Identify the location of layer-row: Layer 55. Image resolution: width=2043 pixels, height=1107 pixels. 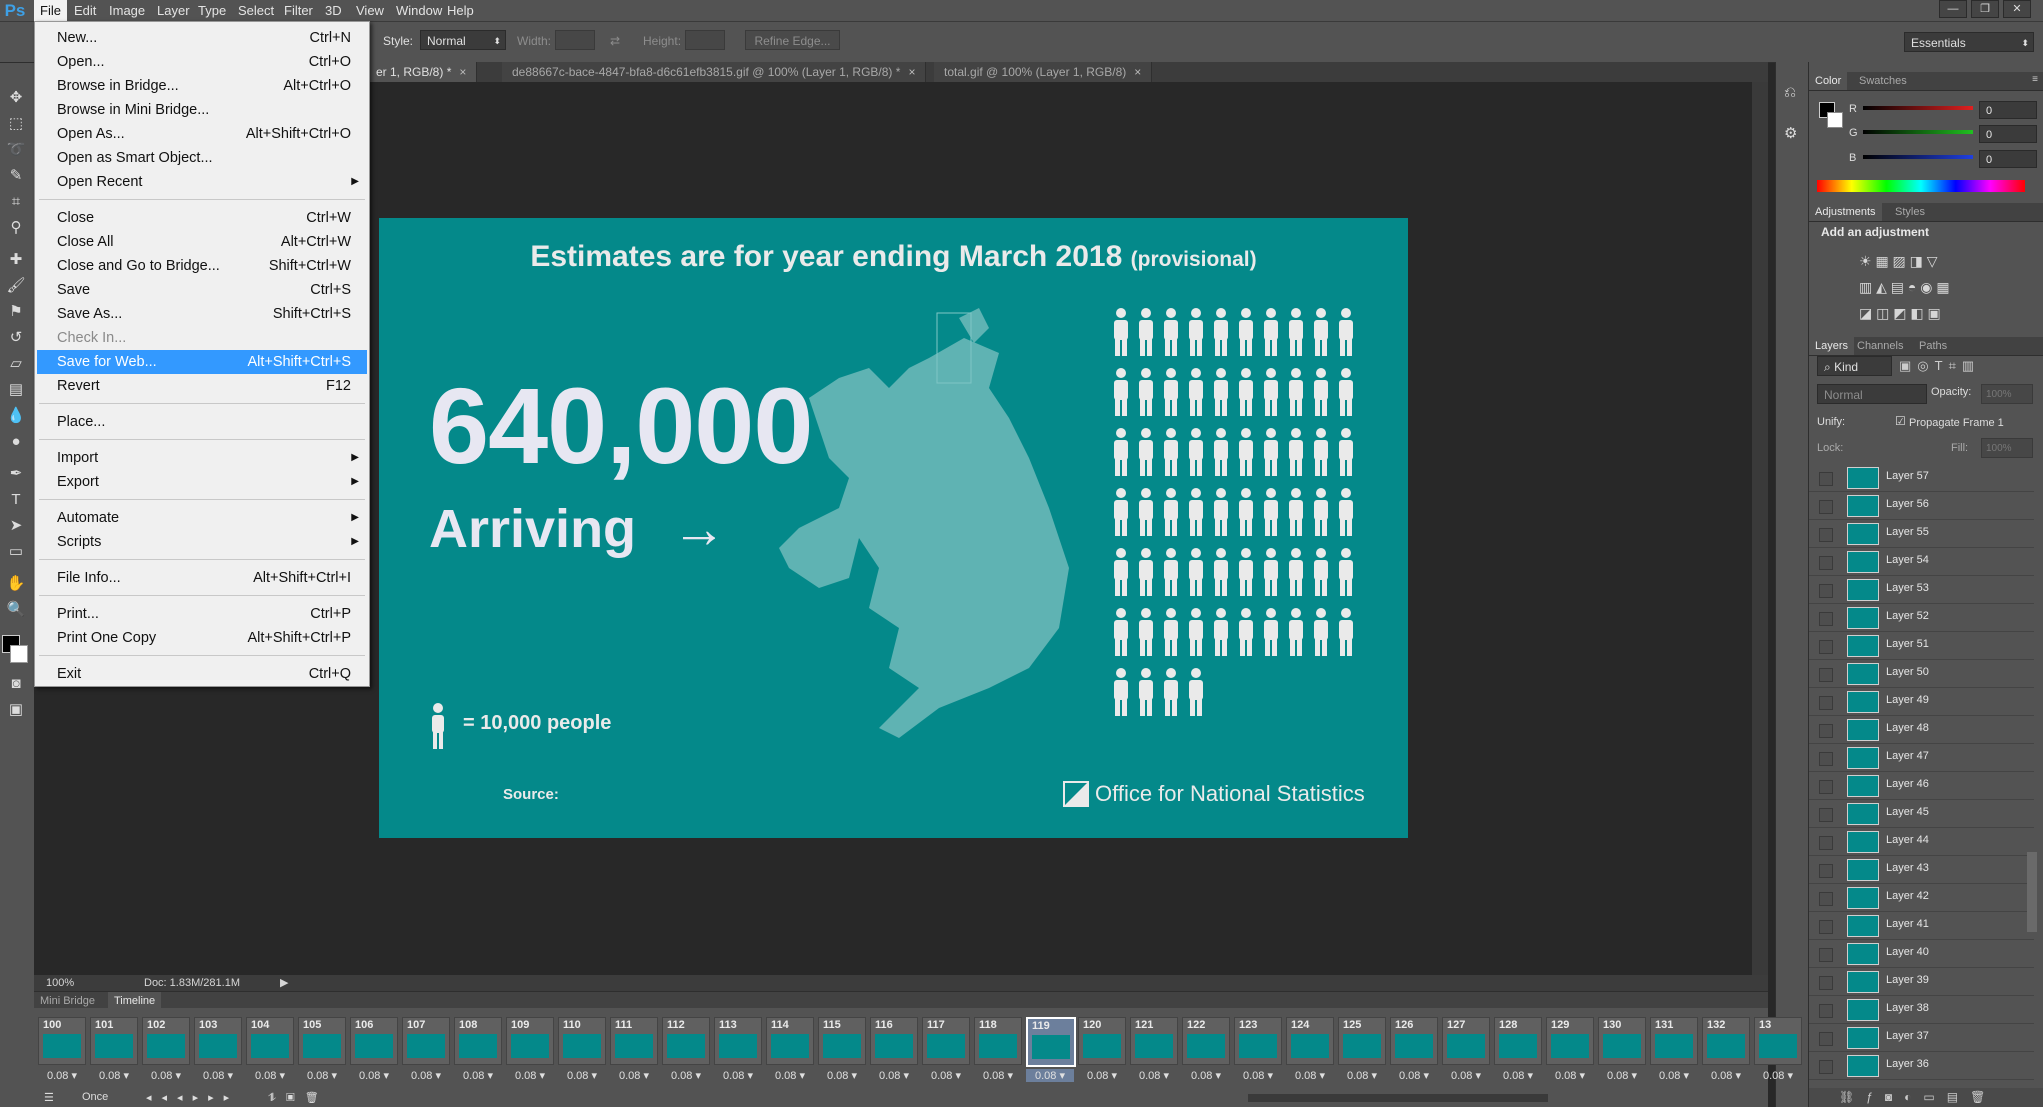
(1921, 534).